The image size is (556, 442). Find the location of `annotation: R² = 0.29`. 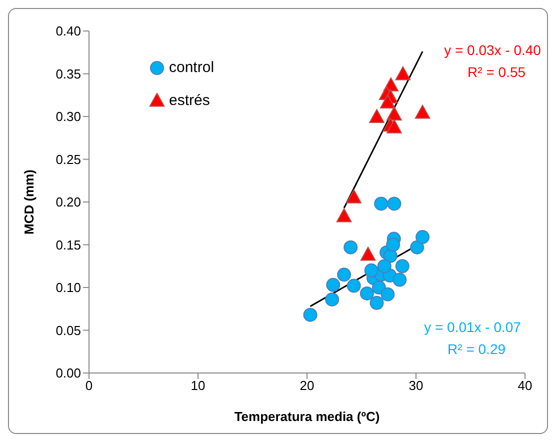

annotation: R² = 0.29 is located at coordinates (477, 348).